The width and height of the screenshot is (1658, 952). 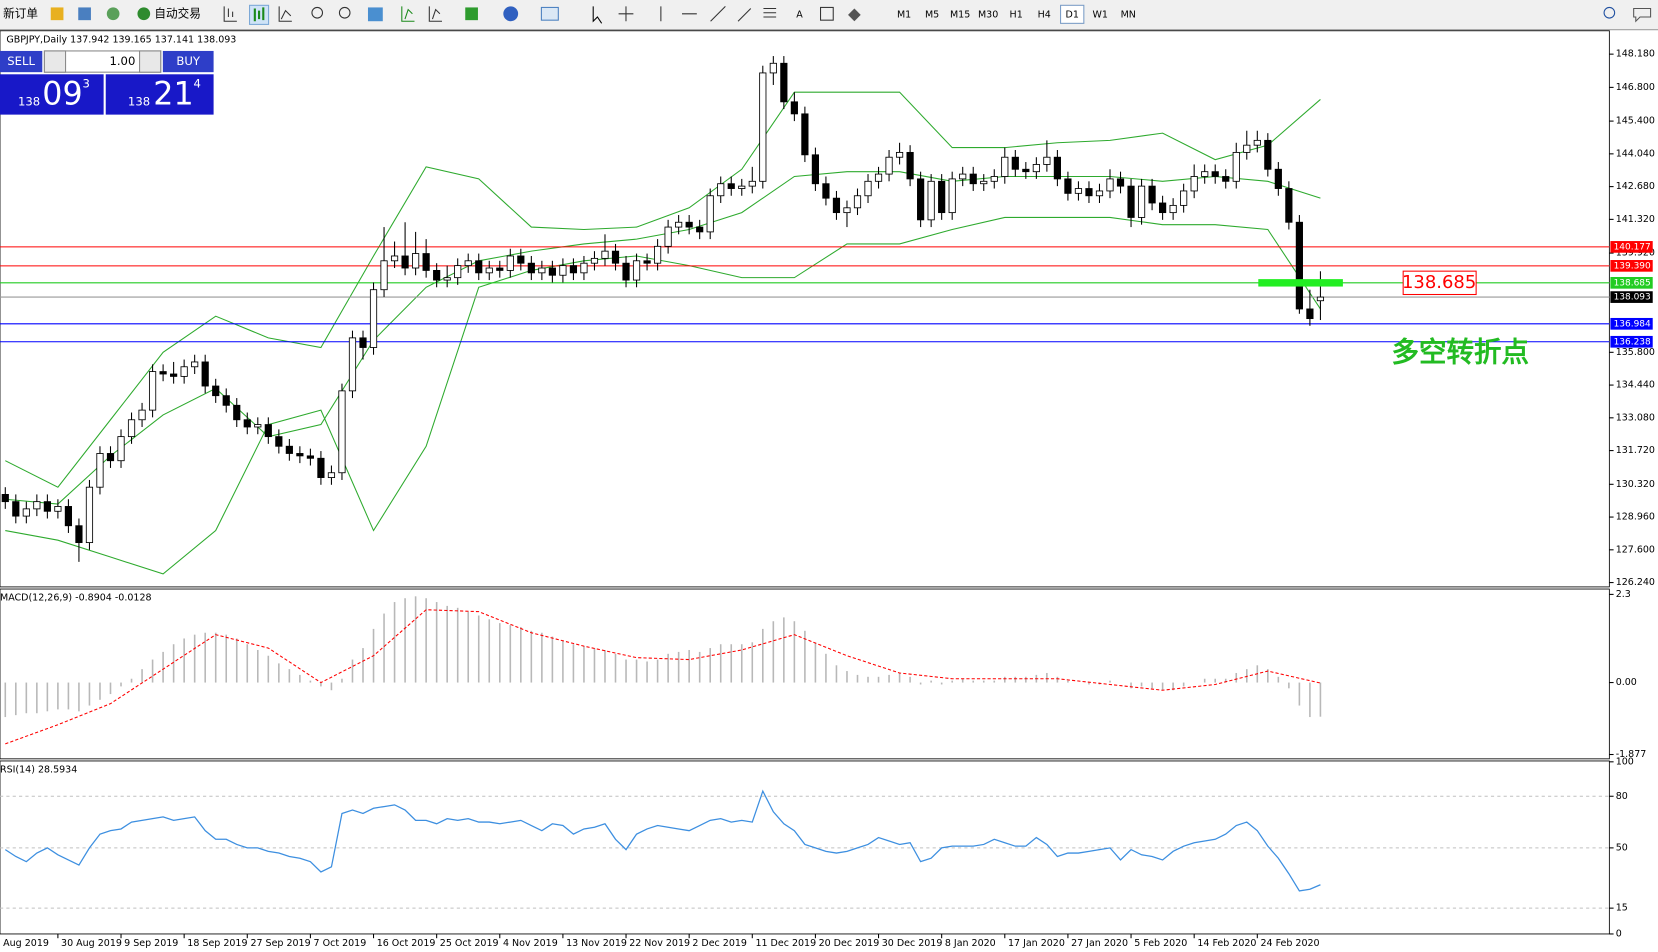 What do you see at coordinates (1635, 450) in the screenshot?
I see `y-tick-label: 131.720` at bounding box center [1635, 450].